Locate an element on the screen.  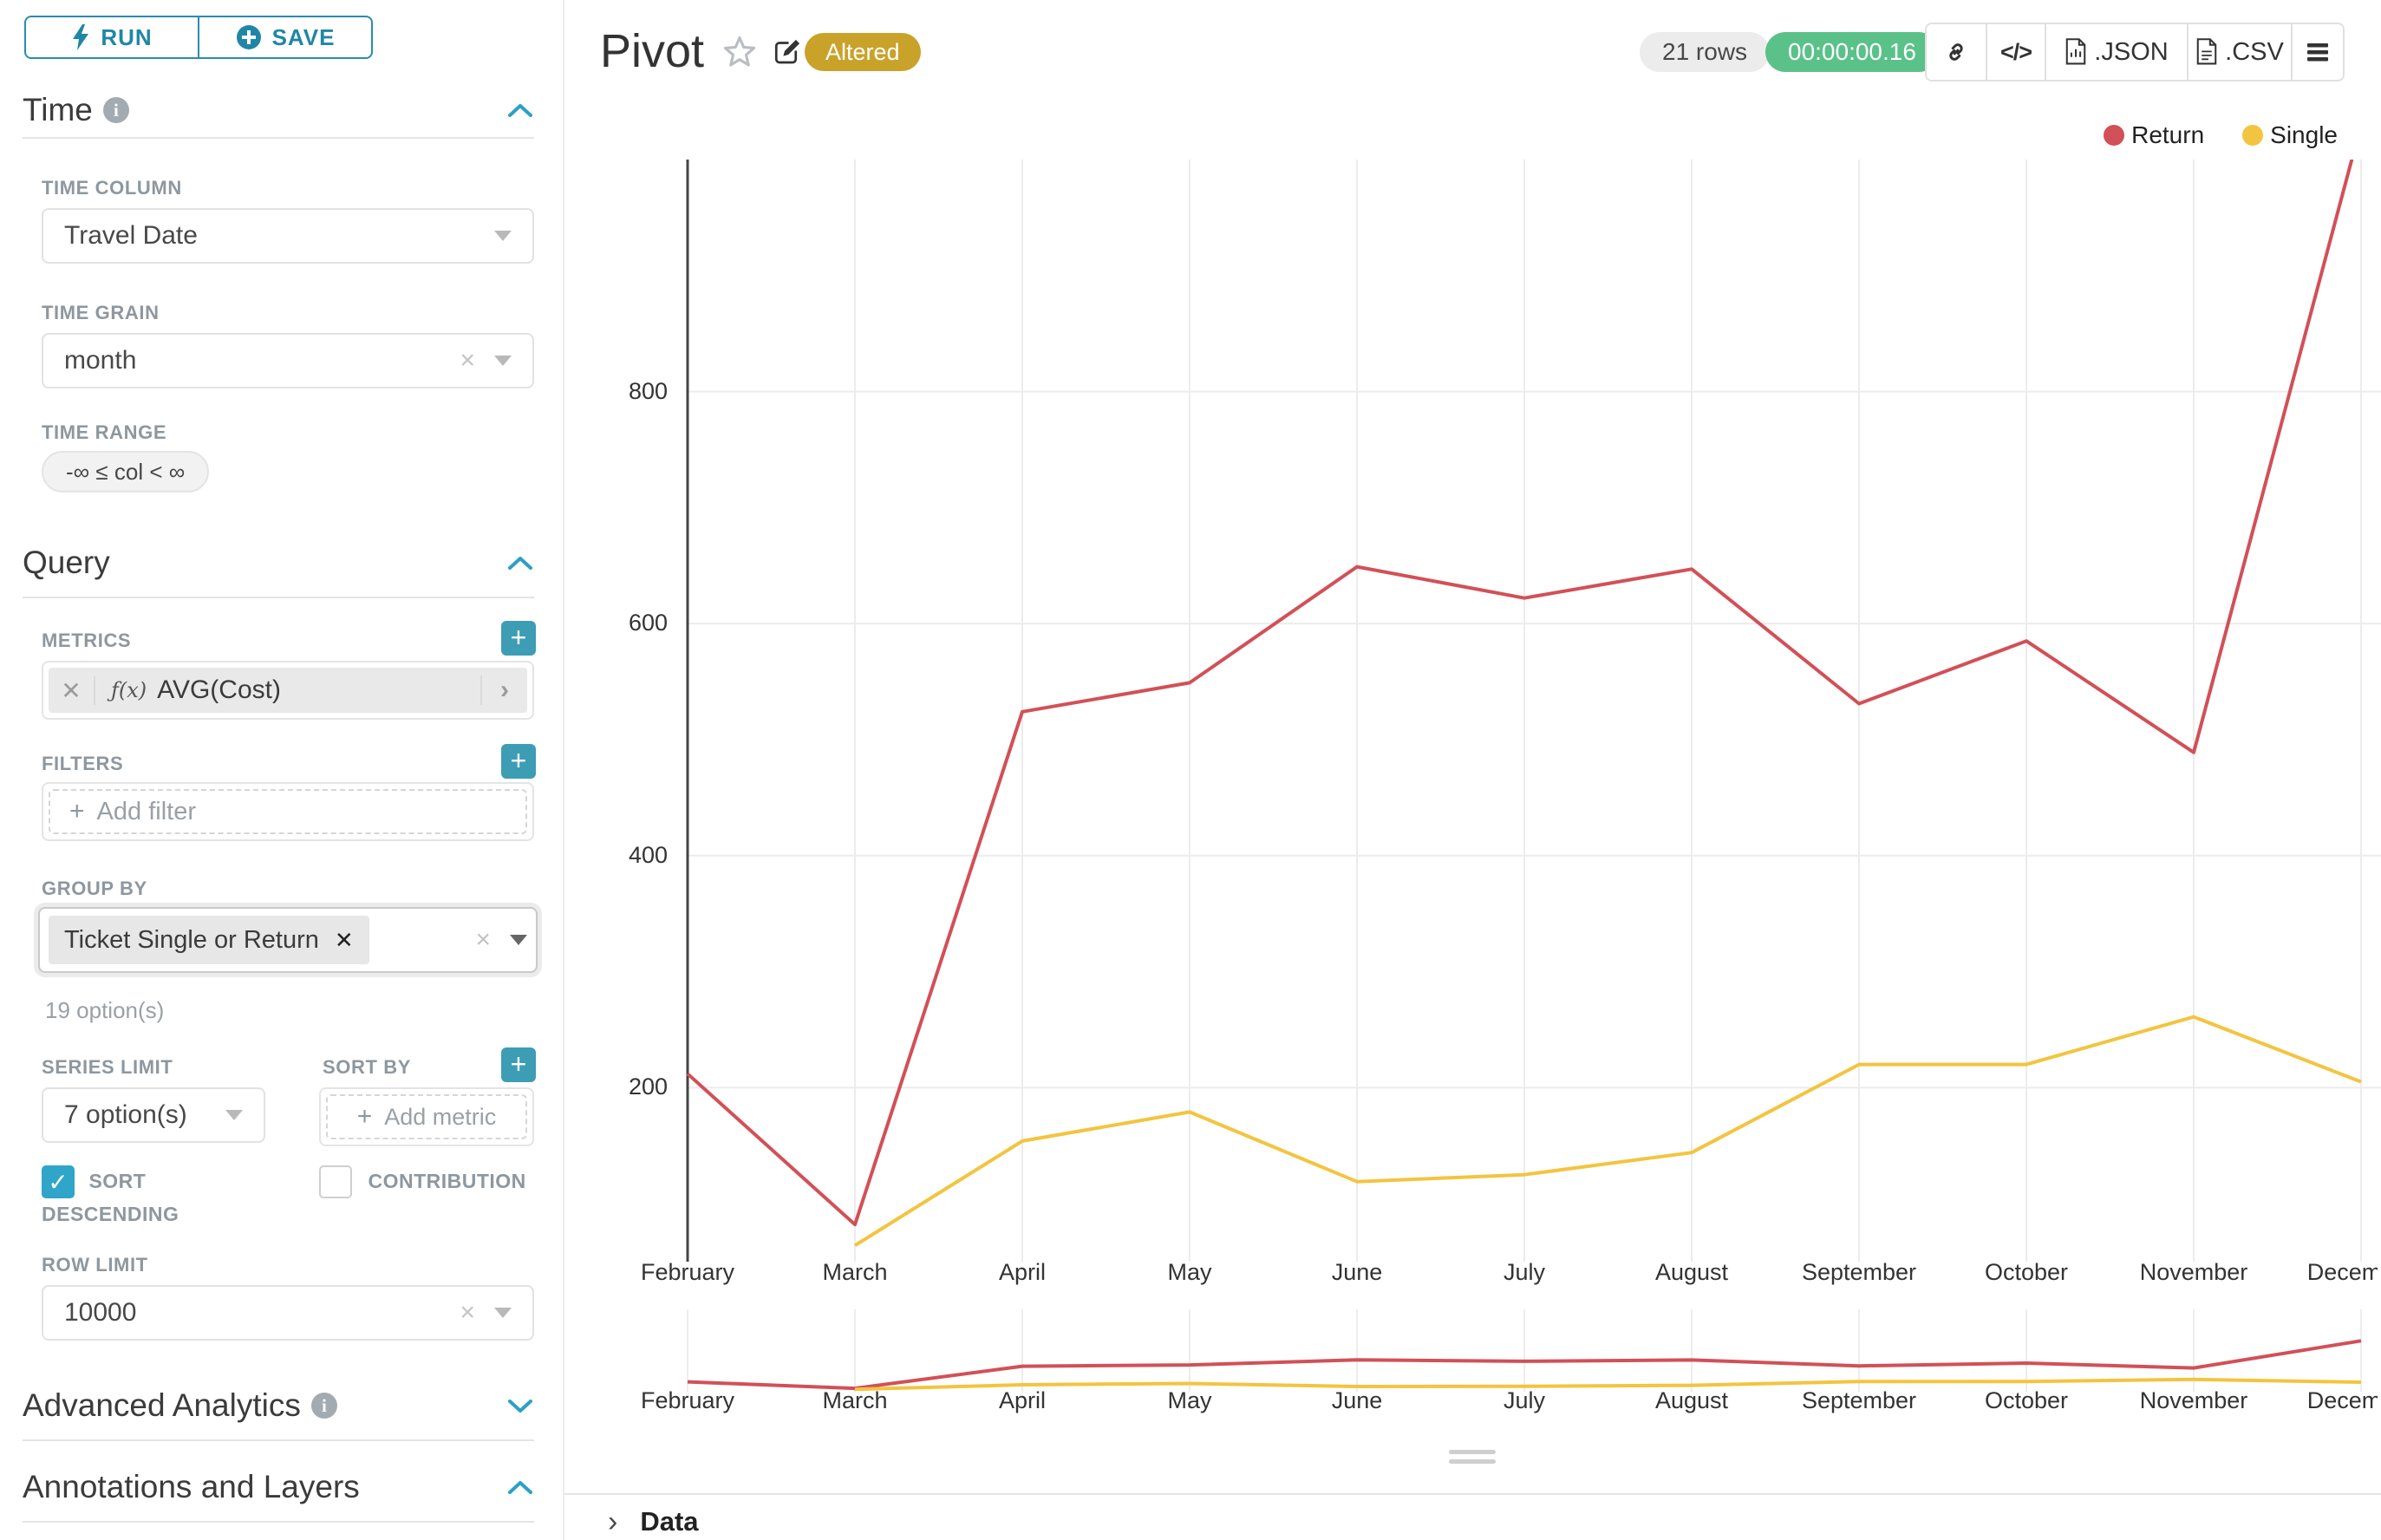
x-tick-label: April is located at coordinates (1023, 1400).